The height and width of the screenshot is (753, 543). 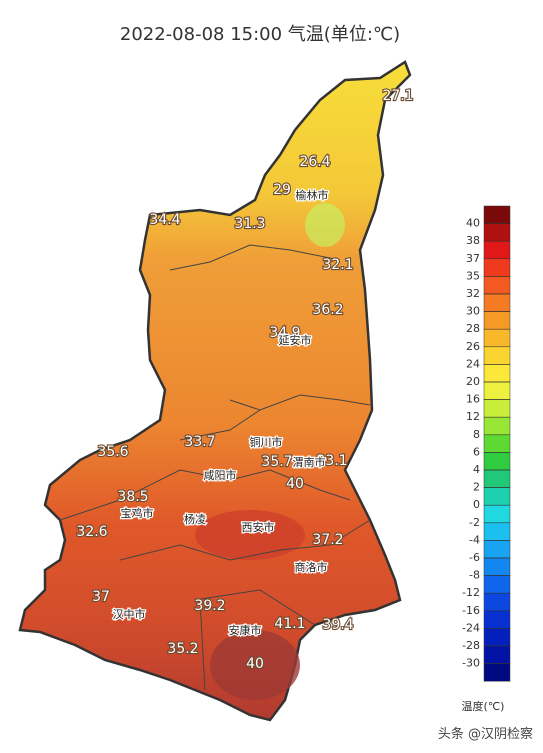 I want to click on temperature-label: 34.4, so click(x=164, y=220).